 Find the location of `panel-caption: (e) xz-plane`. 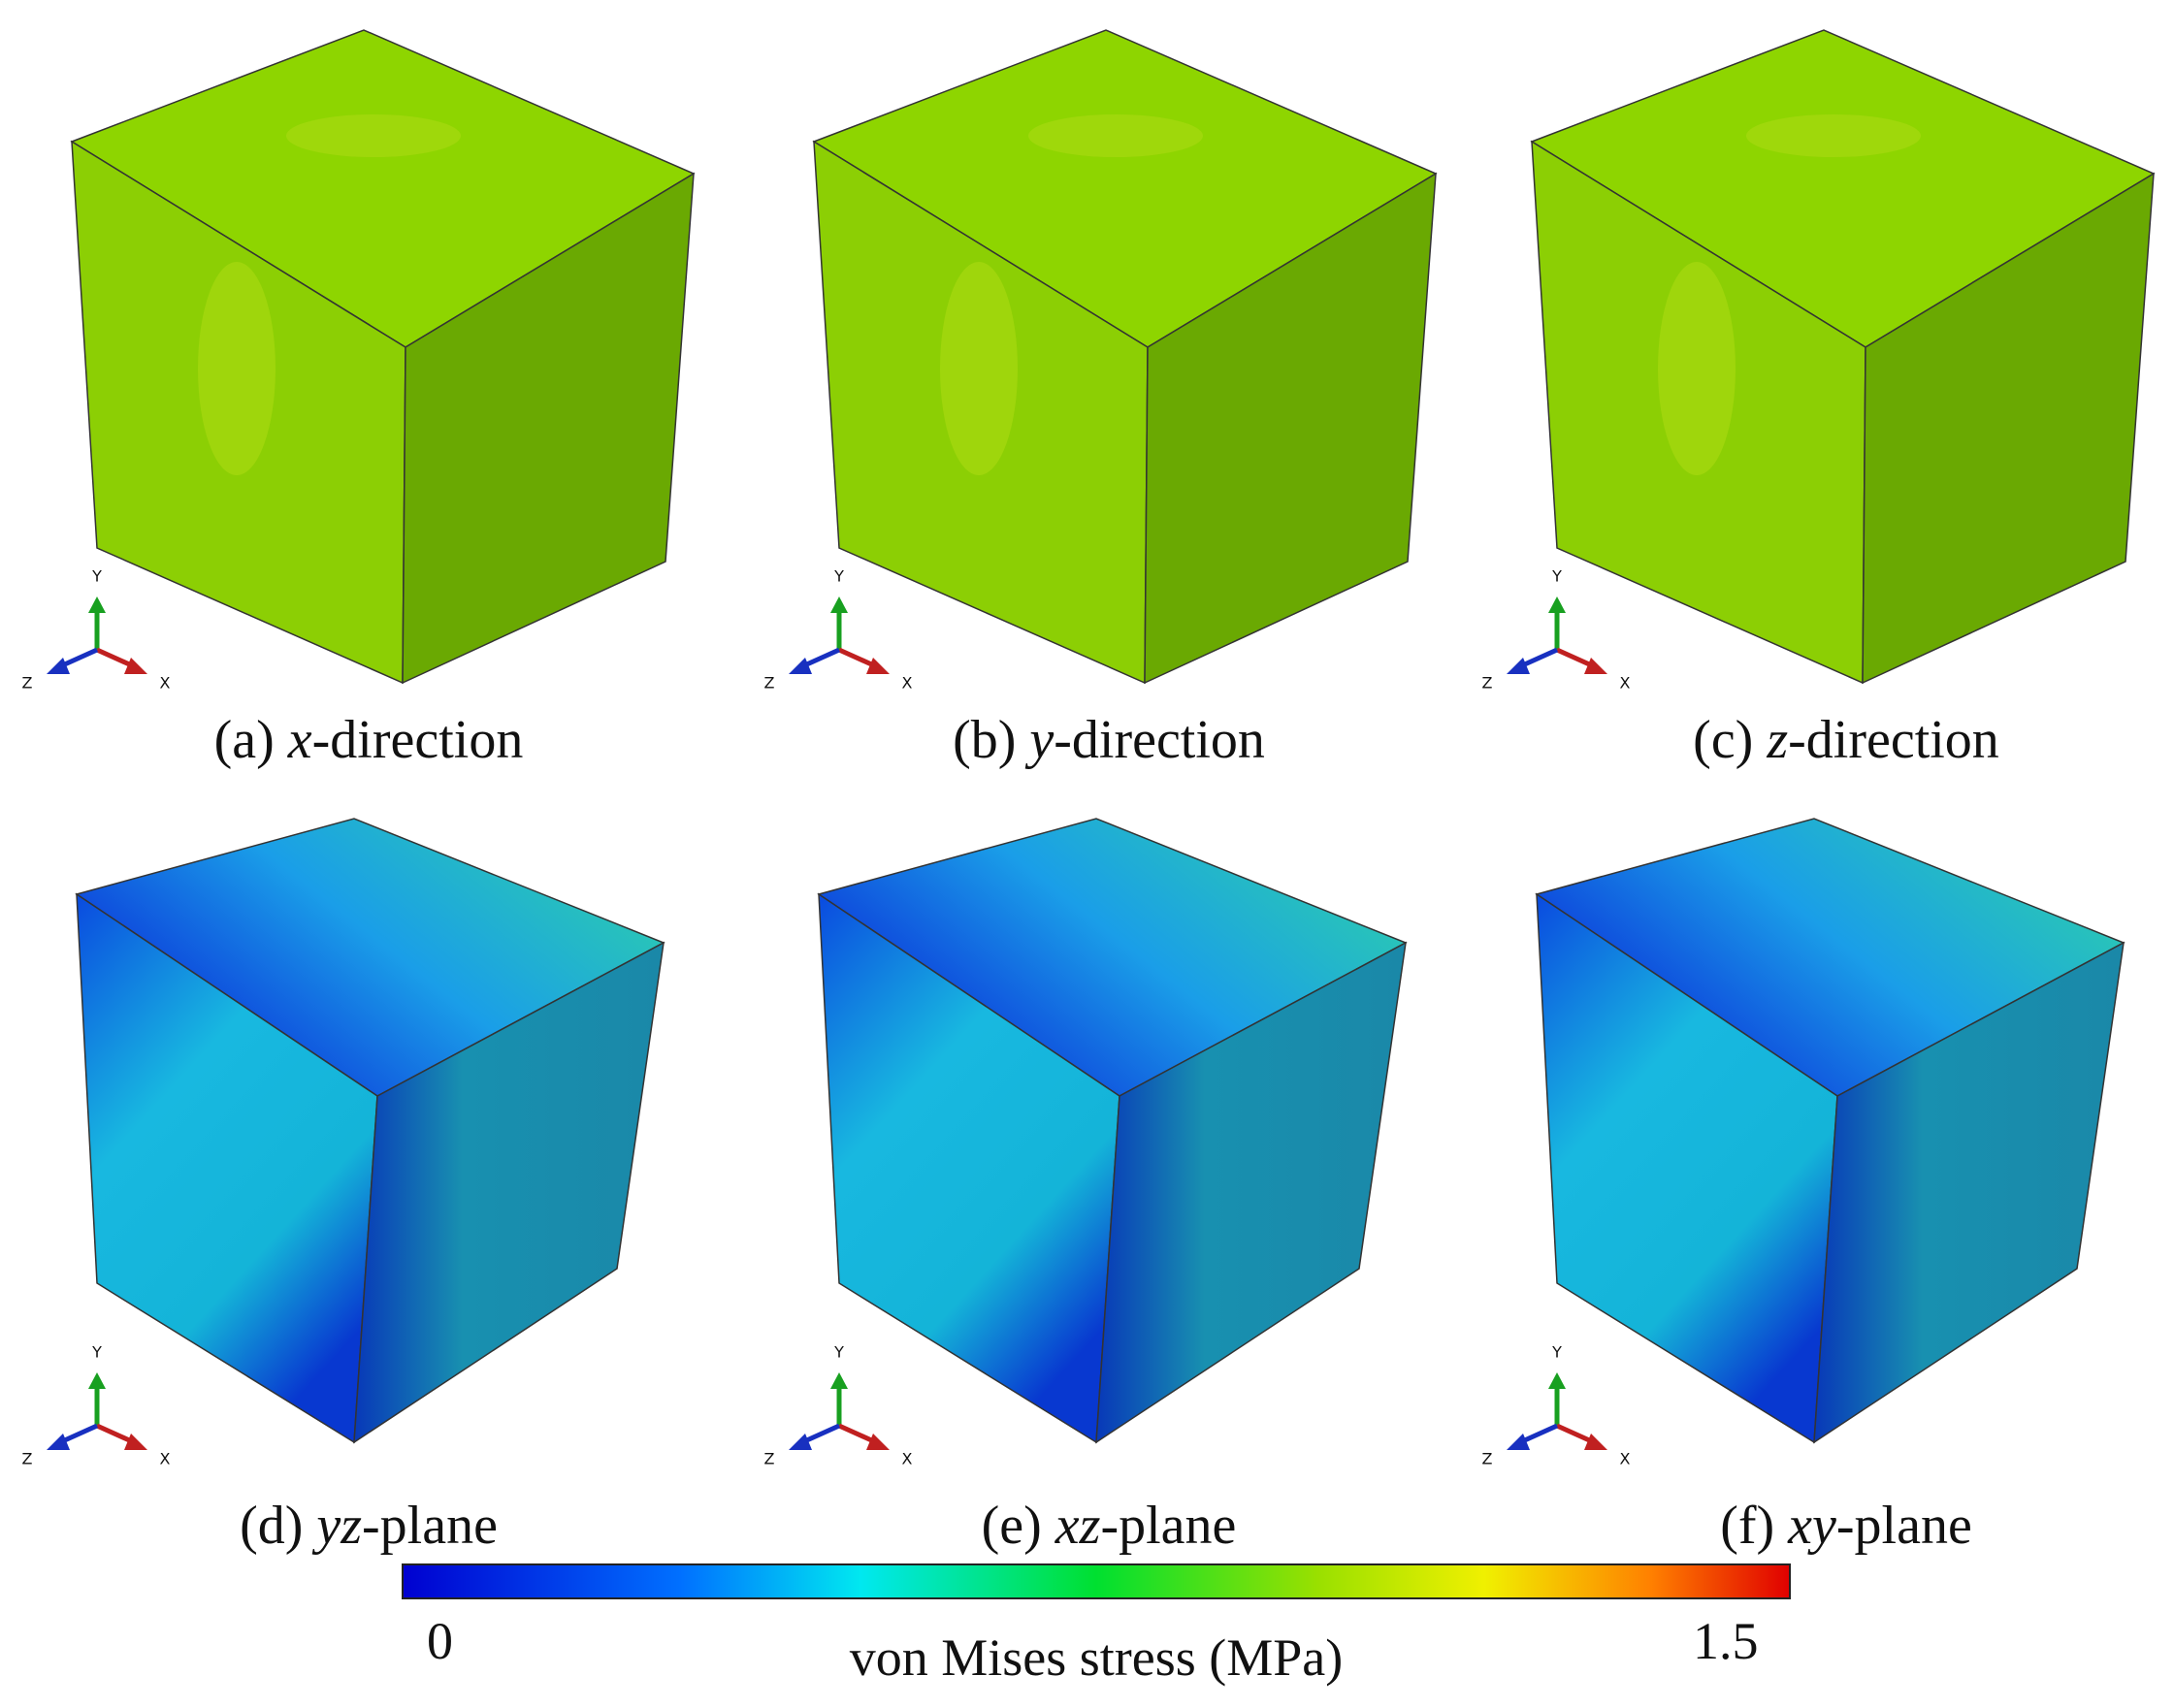

panel-caption: (e) xz-plane is located at coordinates (1108, 1526).